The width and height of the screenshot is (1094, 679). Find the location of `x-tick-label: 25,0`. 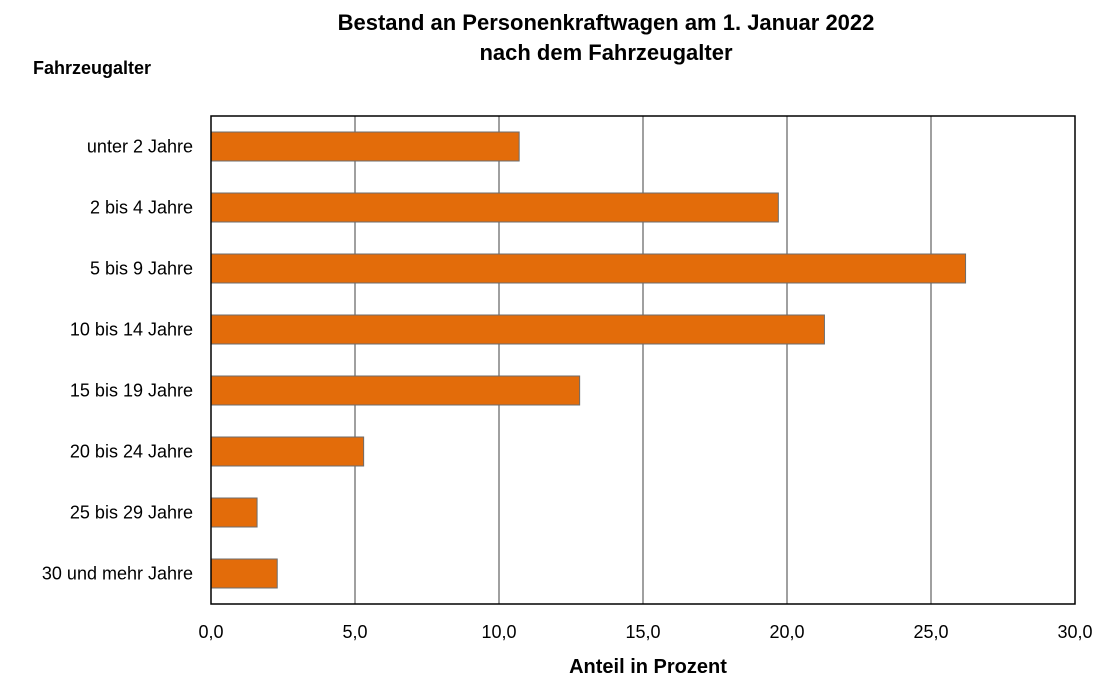

x-tick-label: 25,0 is located at coordinates (930, 632).